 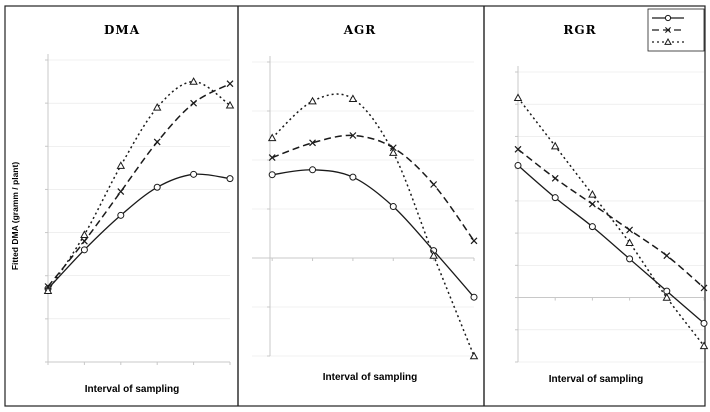 I want to click on legend, so click(x=676, y=30).